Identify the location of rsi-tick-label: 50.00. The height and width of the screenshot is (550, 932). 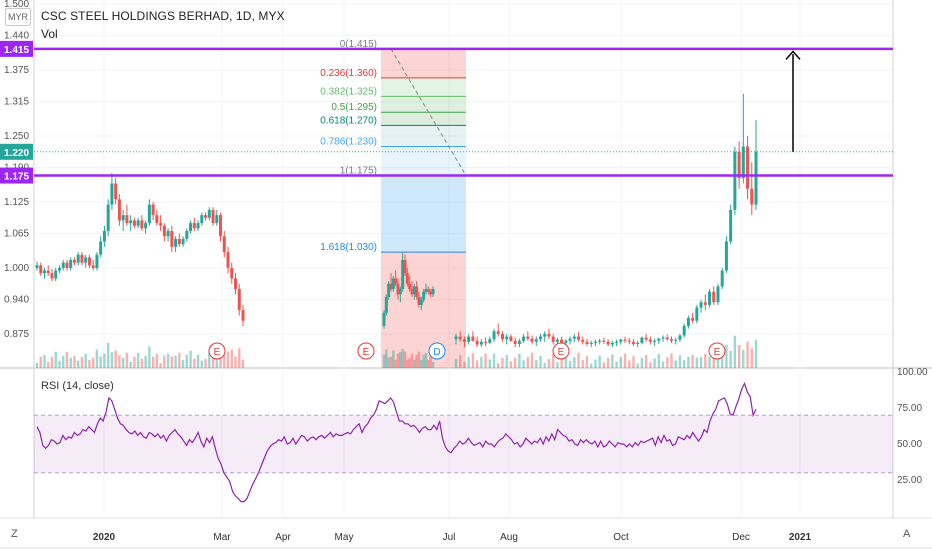
(909, 444).